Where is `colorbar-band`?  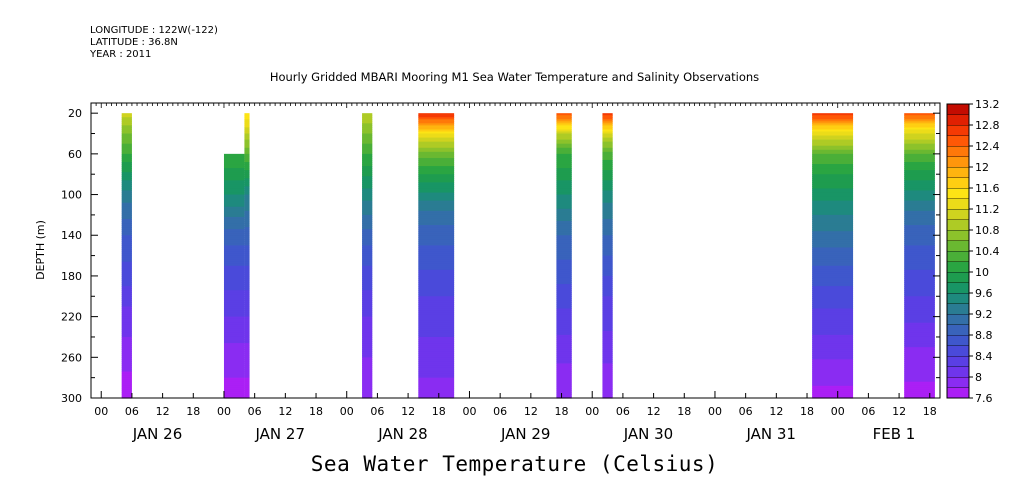 colorbar-band is located at coordinates (958, 382).